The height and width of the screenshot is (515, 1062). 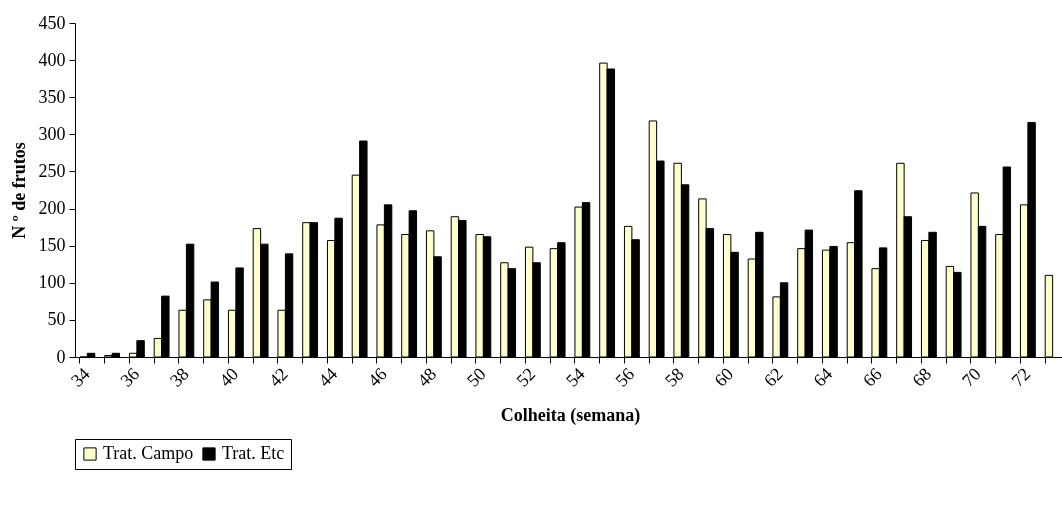 I want to click on x-tick-label: 72, so click(x=1021, y=377).